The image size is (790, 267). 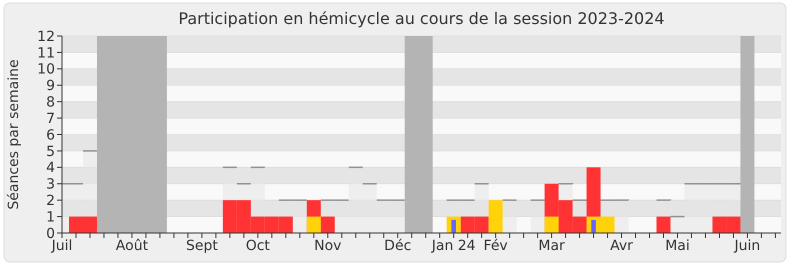 I want to click on y-tick-label: 1, so click(x=50, y=217).